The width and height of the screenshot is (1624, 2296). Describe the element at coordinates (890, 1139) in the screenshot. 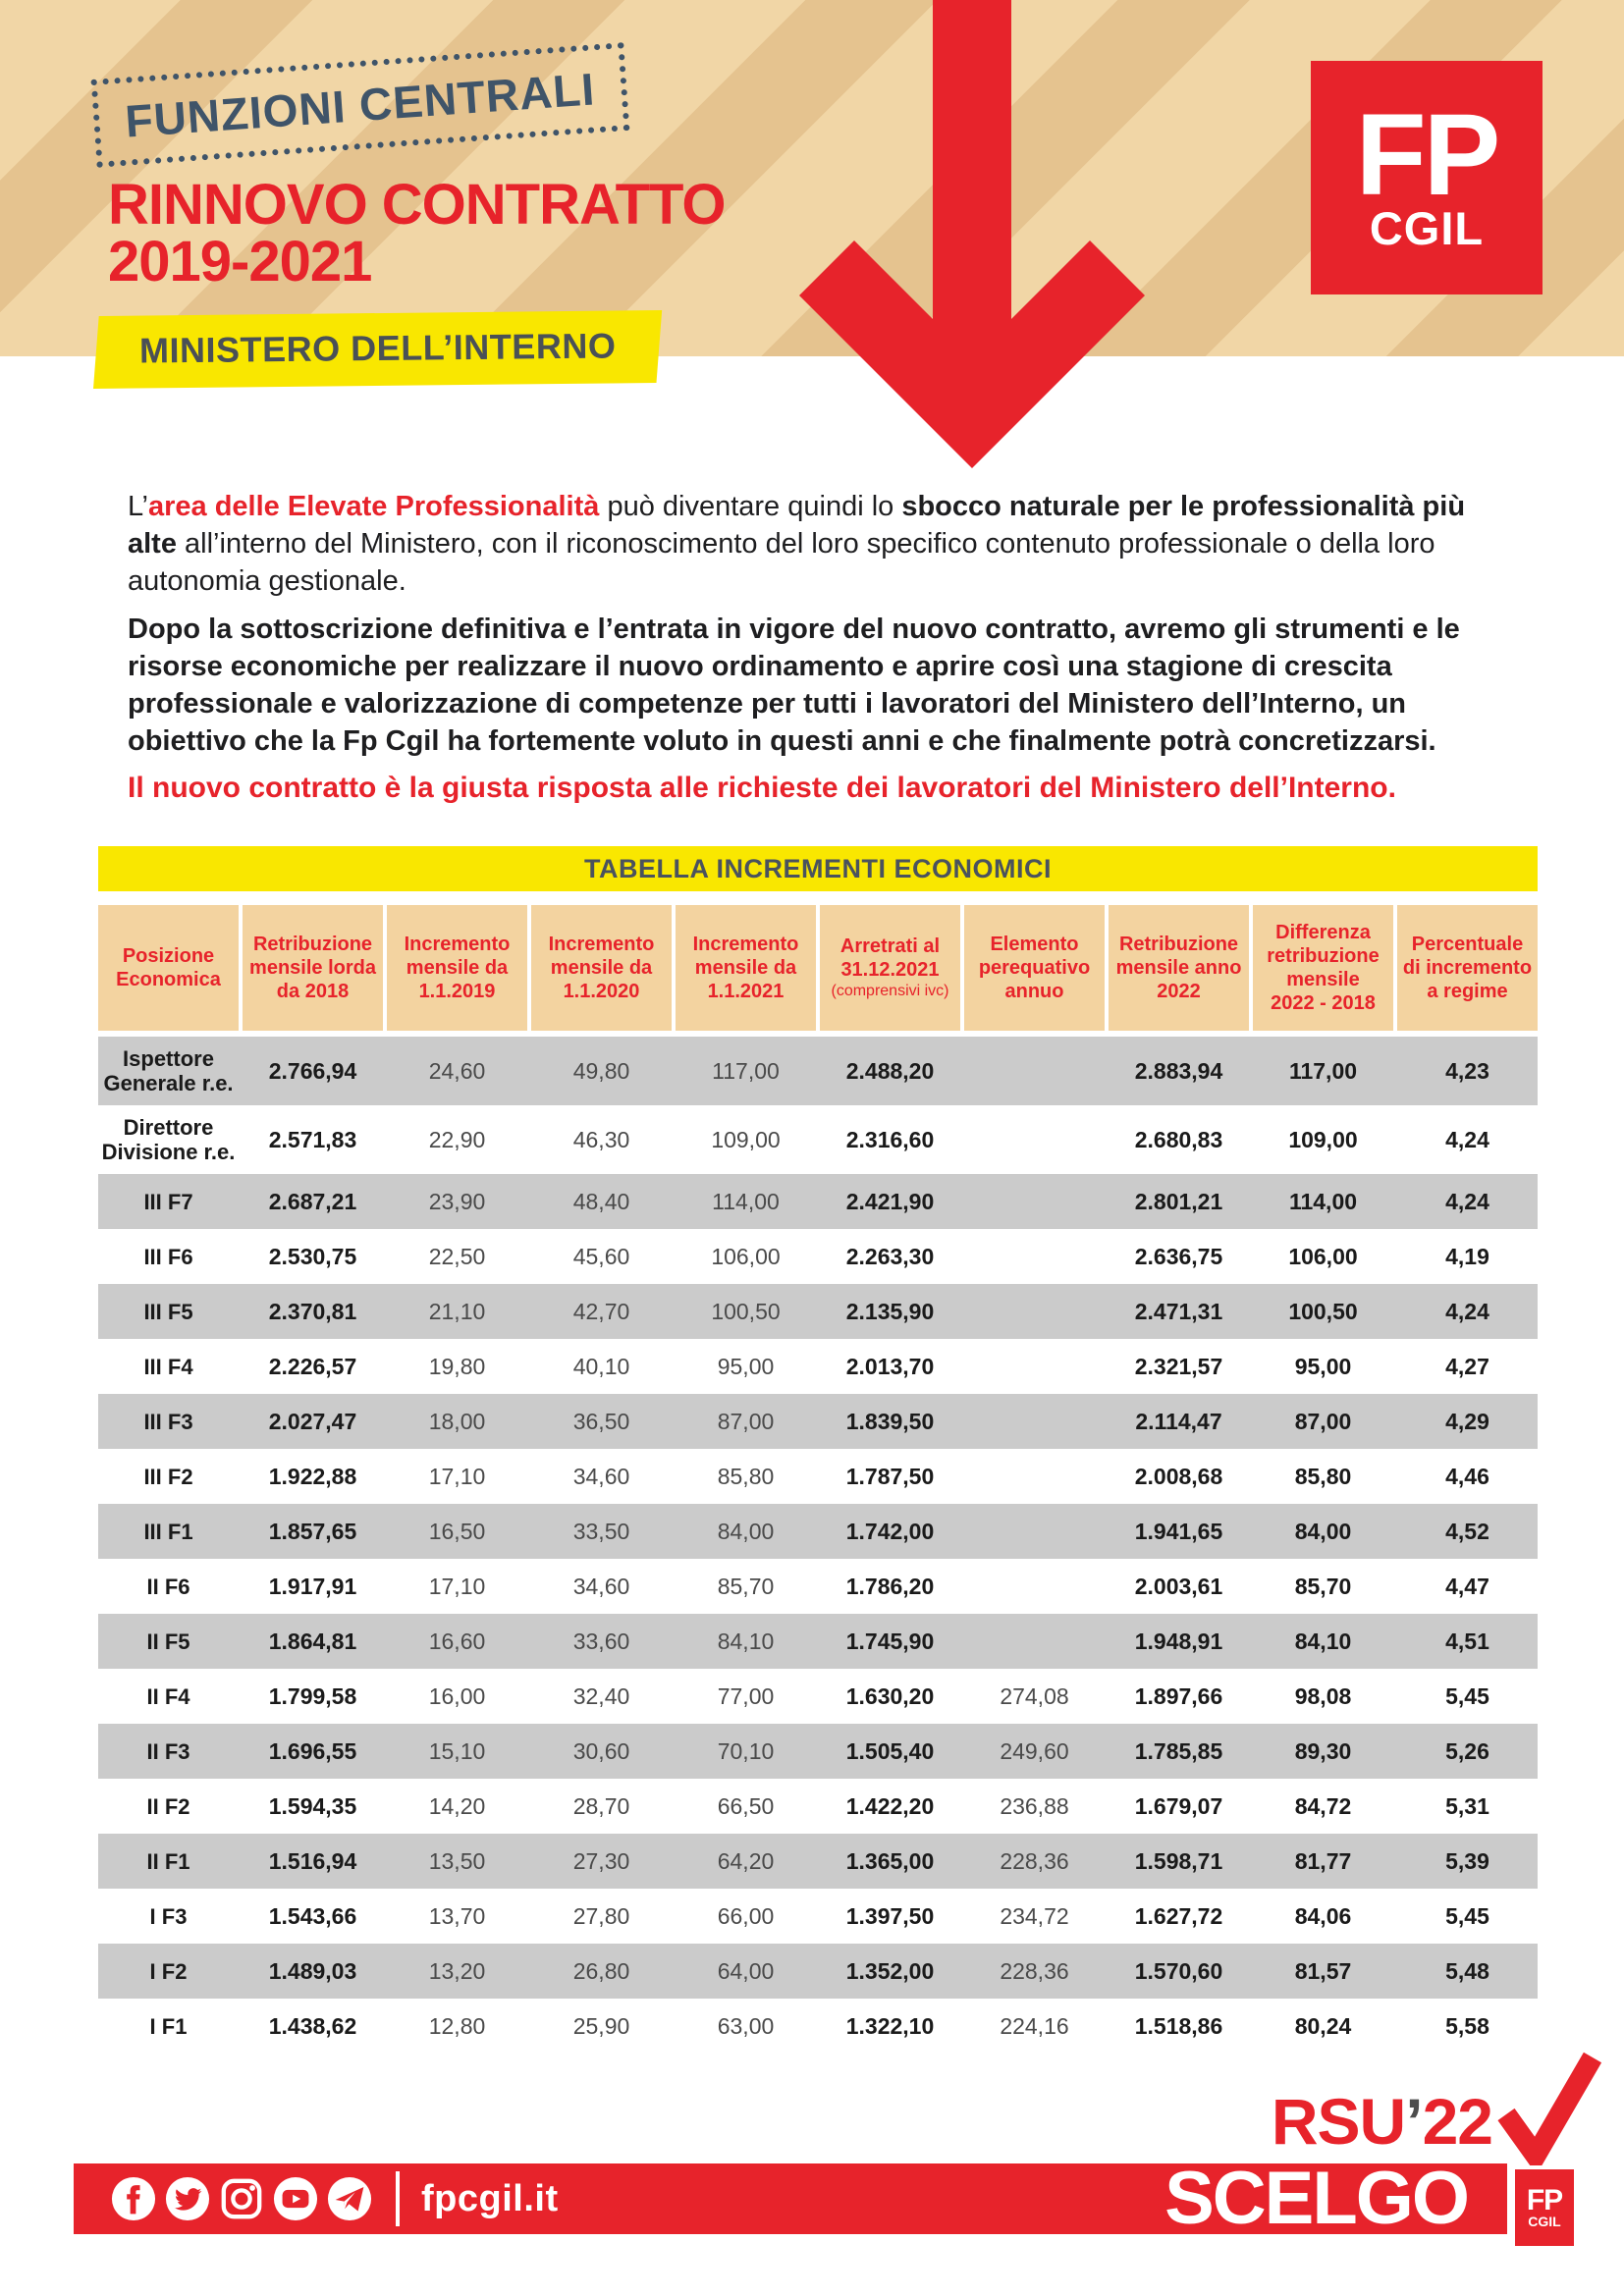

I see `table-cell: 2.316,60` at that location.